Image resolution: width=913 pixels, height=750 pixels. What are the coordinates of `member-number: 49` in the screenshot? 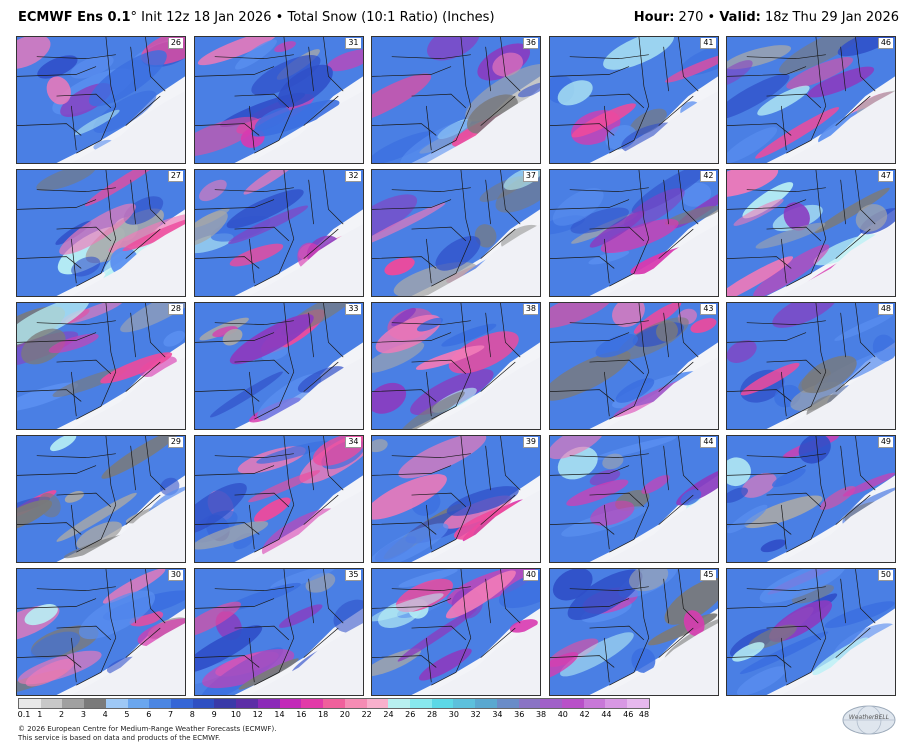 It's located at (885, 442).